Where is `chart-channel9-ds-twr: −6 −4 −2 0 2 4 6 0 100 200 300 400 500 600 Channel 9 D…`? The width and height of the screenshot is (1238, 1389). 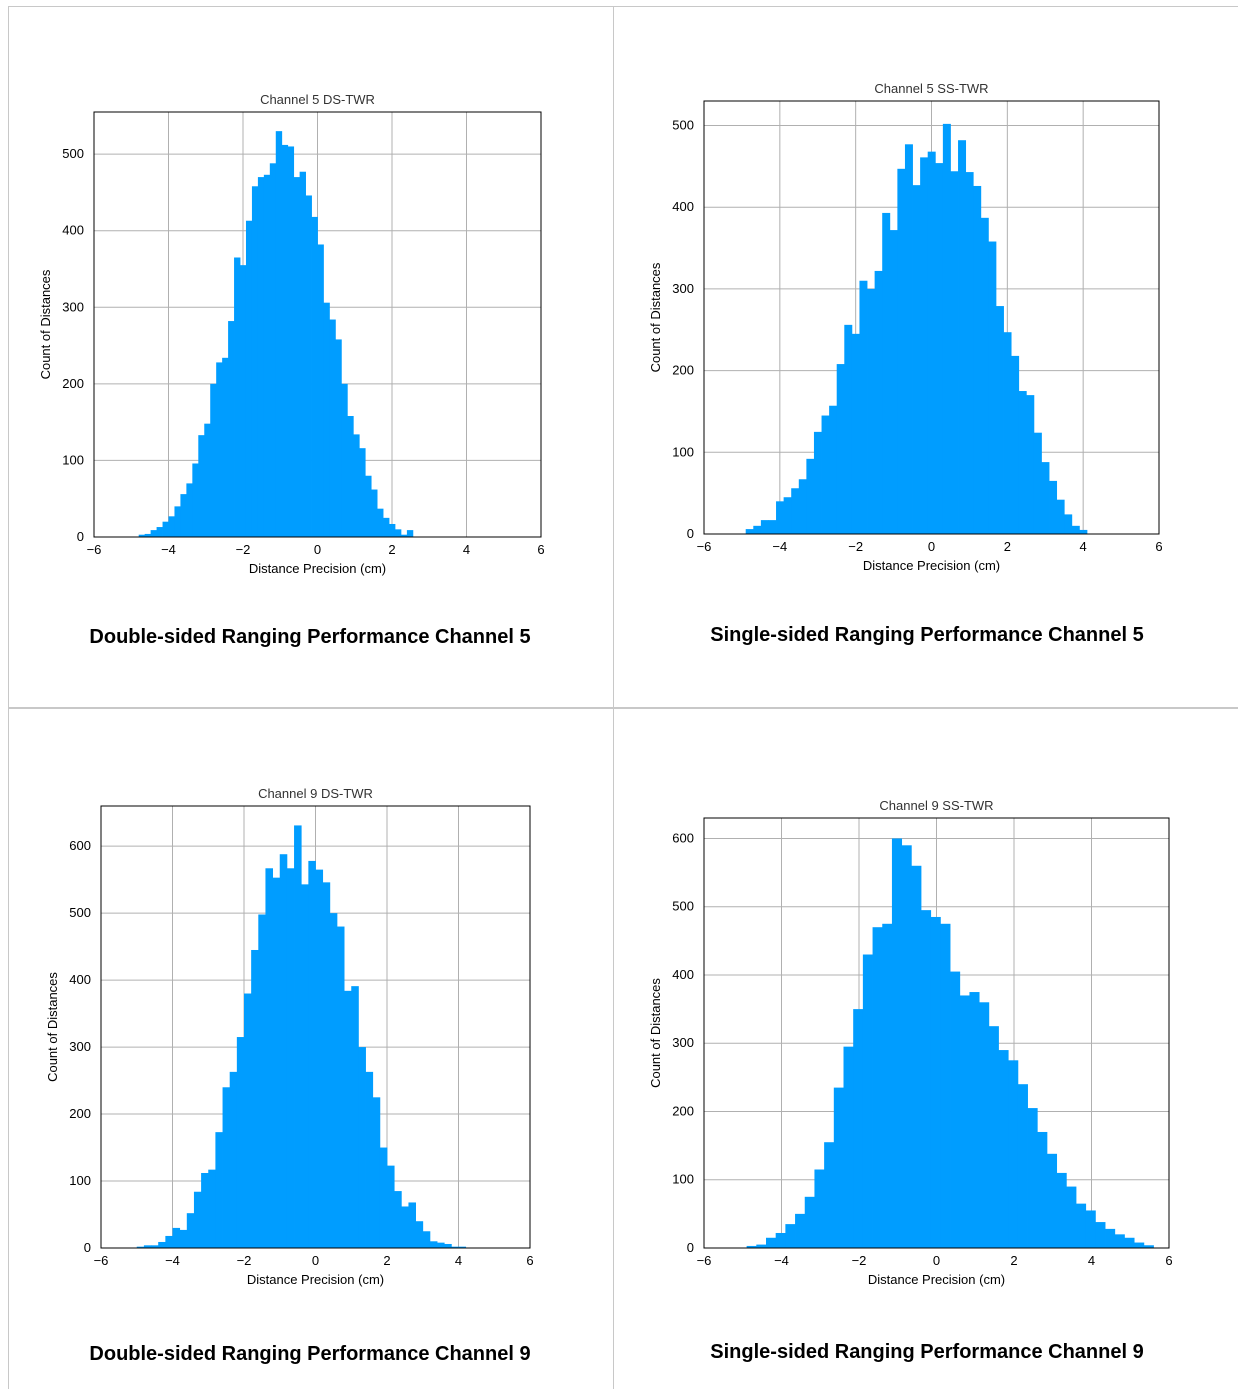 chart-channel9-ds-twr: −6 −4 −2 0 2 4 6 0 100 200 300 400 500 600 Channel 9 D… is located at coordinates (289, 1036).